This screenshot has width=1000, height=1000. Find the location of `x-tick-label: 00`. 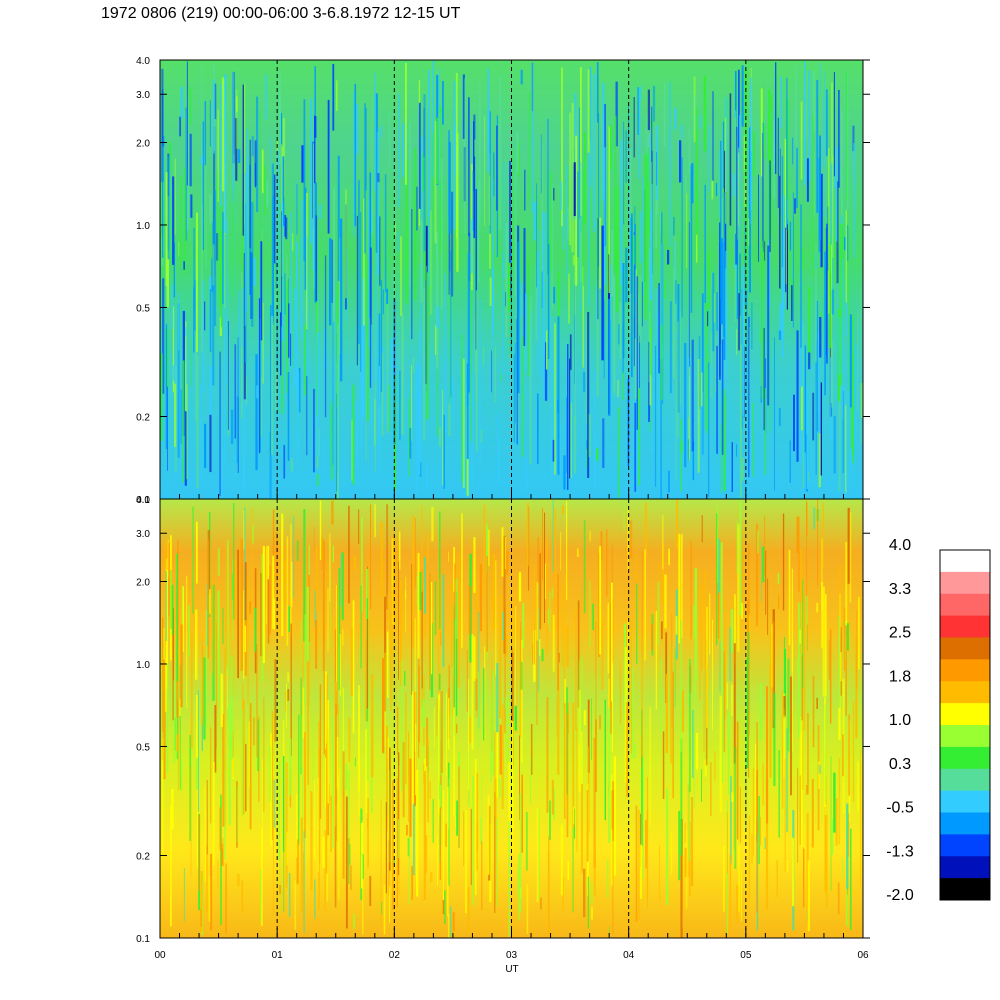

x-tick-label: 00 is located at coordinates (160, 955).